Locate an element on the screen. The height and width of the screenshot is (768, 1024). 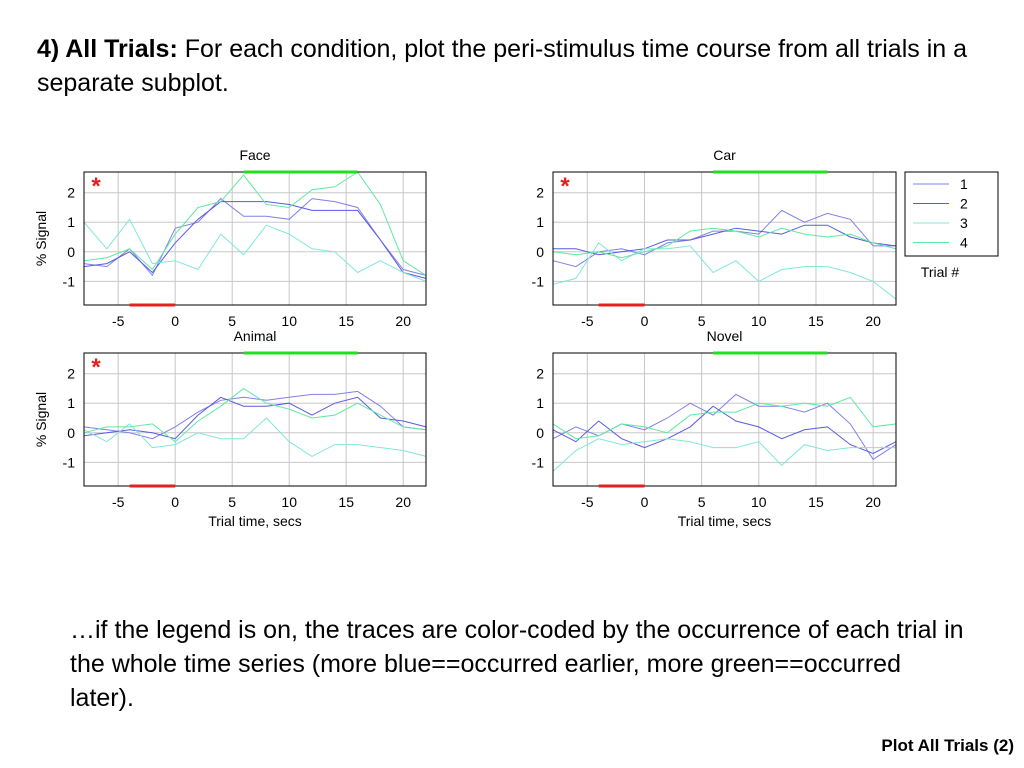
legend-entry-label: 4 is located at coordinates (964, 243).